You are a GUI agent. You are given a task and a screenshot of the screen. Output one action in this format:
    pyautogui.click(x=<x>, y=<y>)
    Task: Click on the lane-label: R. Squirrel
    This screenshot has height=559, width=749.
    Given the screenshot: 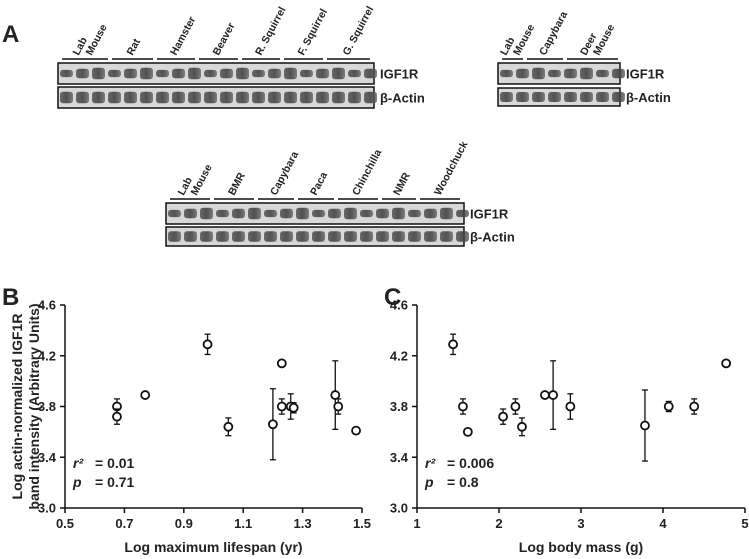 What is the action you would take?
    pyautogui.click(x=271, y=31)
    